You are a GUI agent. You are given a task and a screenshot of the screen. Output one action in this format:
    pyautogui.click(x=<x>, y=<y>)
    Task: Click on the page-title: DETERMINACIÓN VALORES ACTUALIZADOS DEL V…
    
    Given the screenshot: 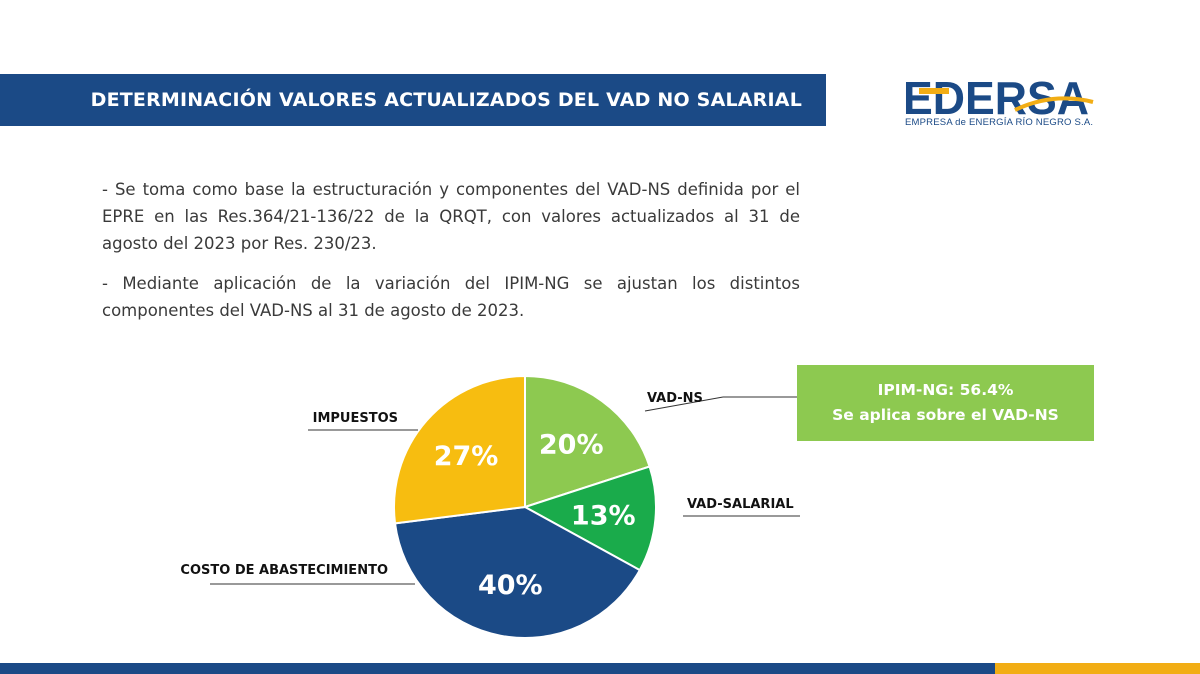 What is the action you would take?
    pyautogui.click(x=446, y=100)
    